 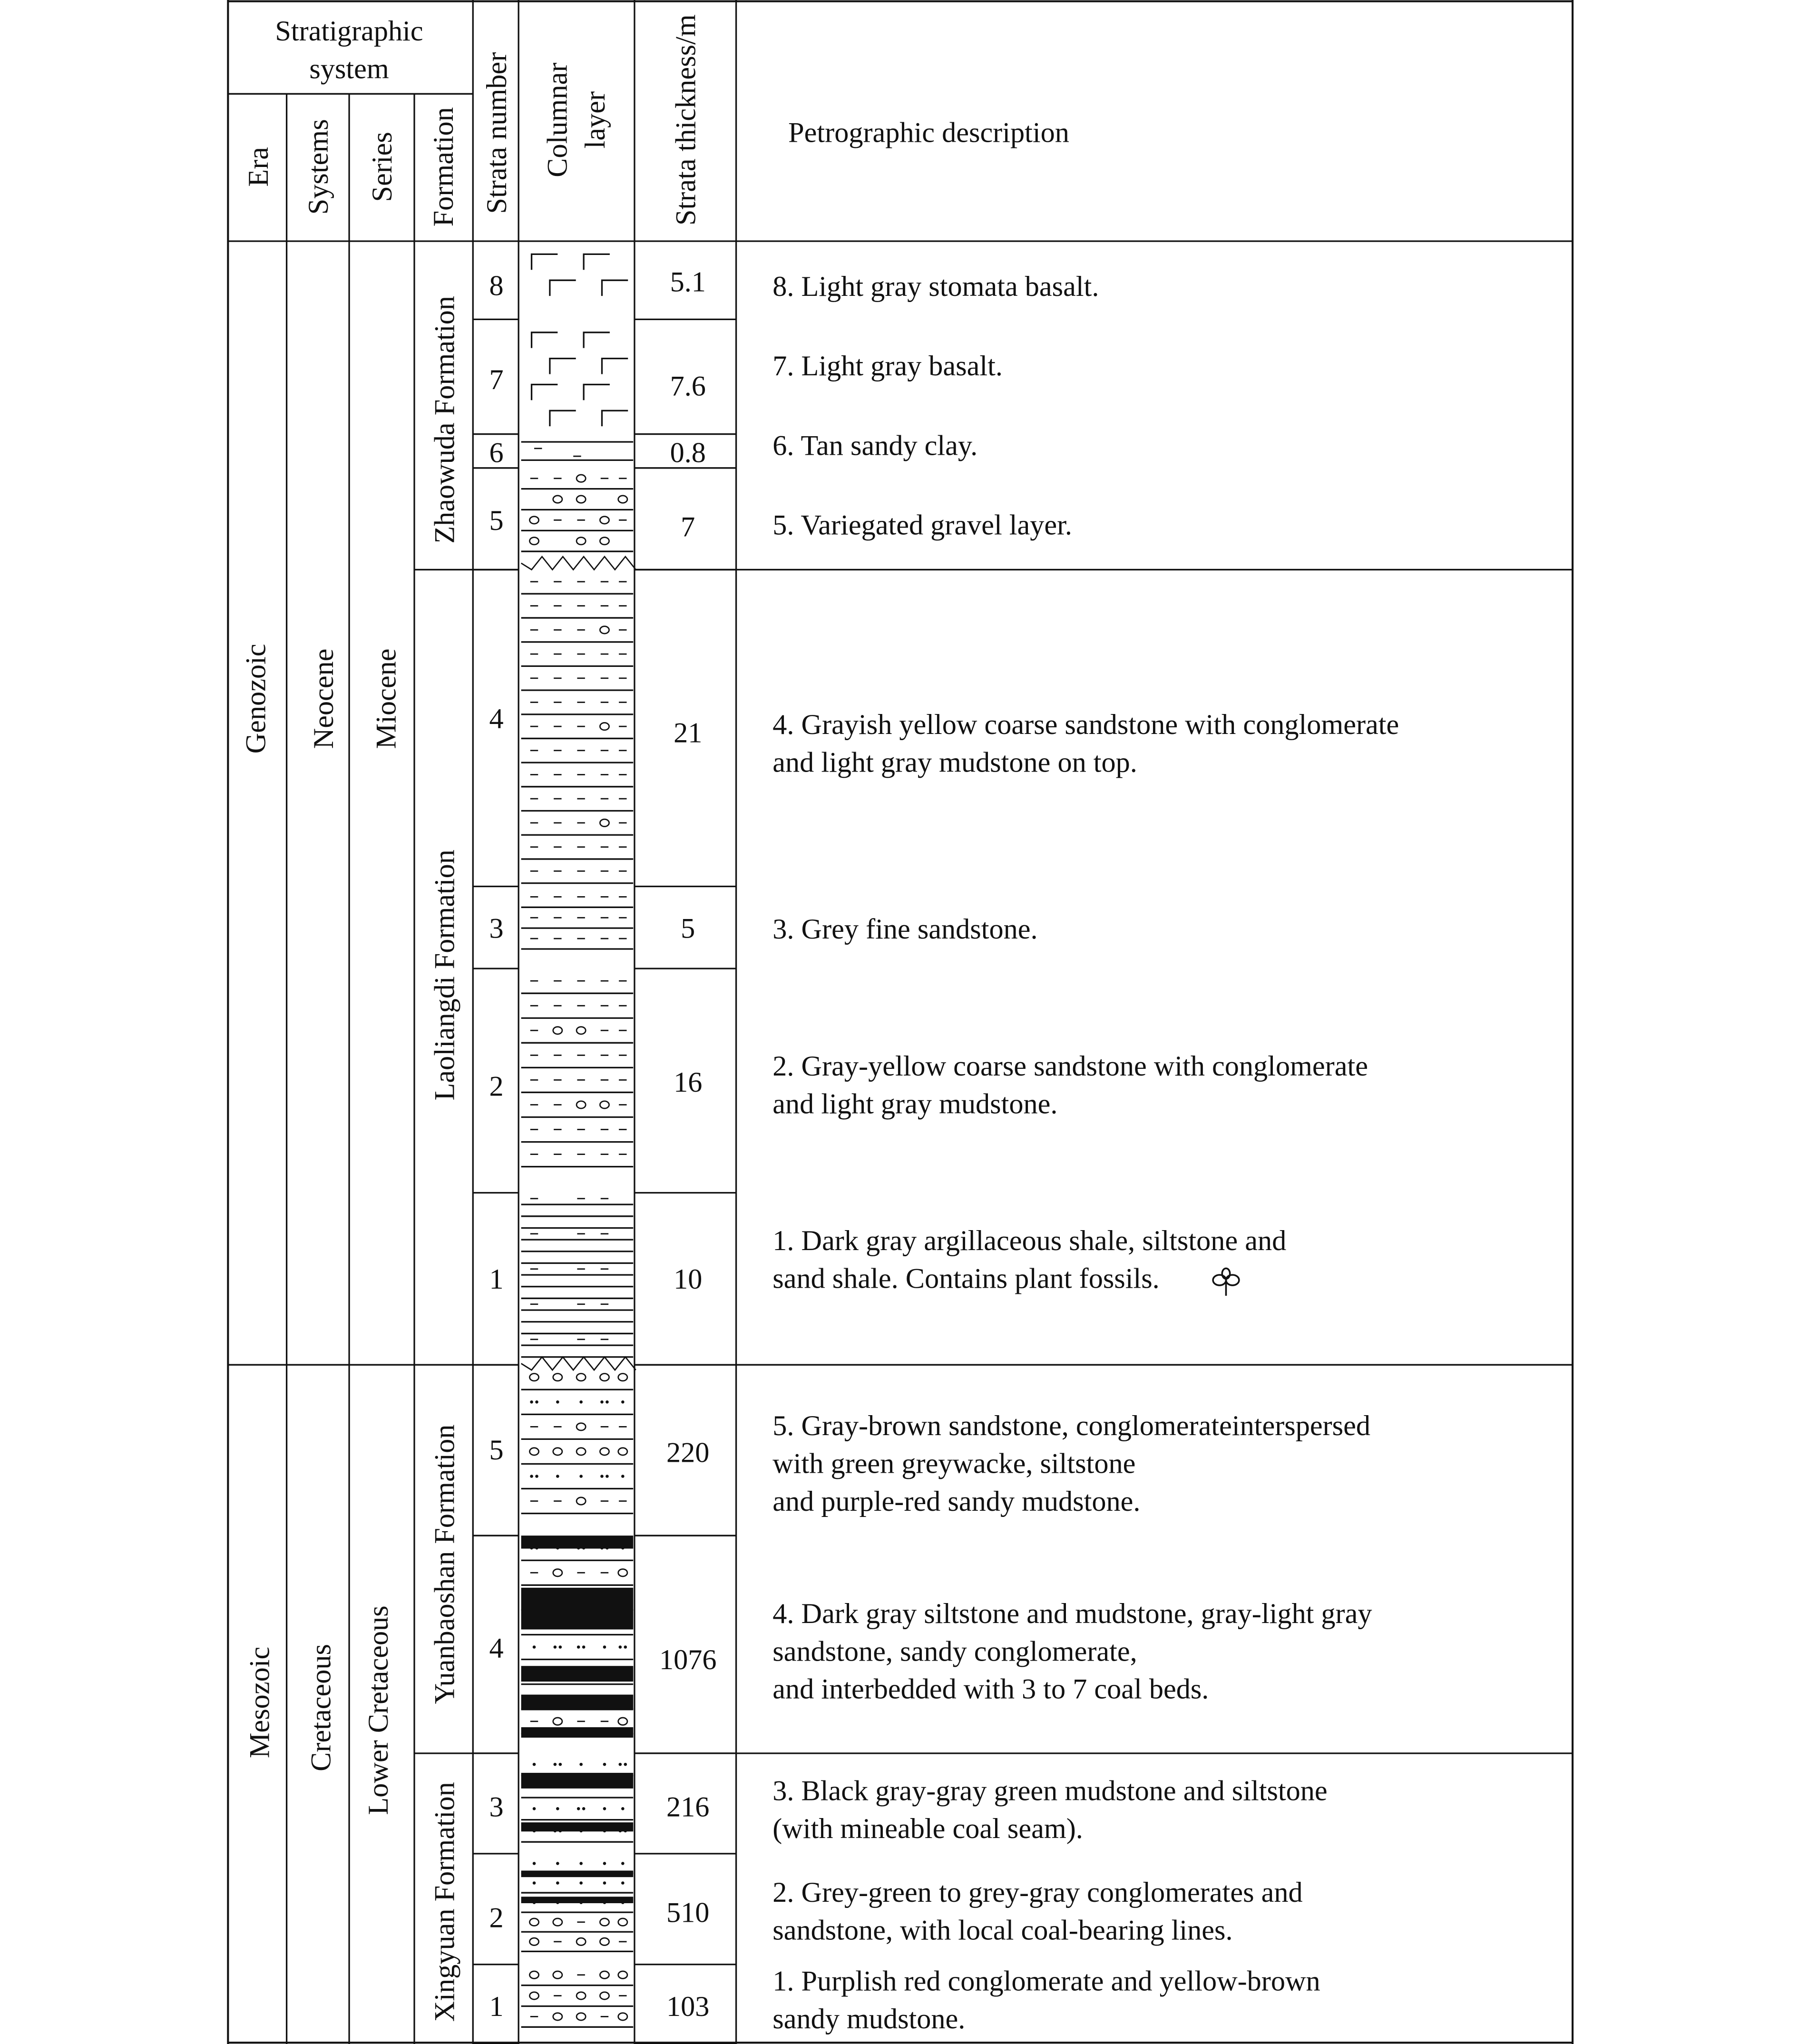 I want to click on header-series: Series, so click(x=381, y=167).